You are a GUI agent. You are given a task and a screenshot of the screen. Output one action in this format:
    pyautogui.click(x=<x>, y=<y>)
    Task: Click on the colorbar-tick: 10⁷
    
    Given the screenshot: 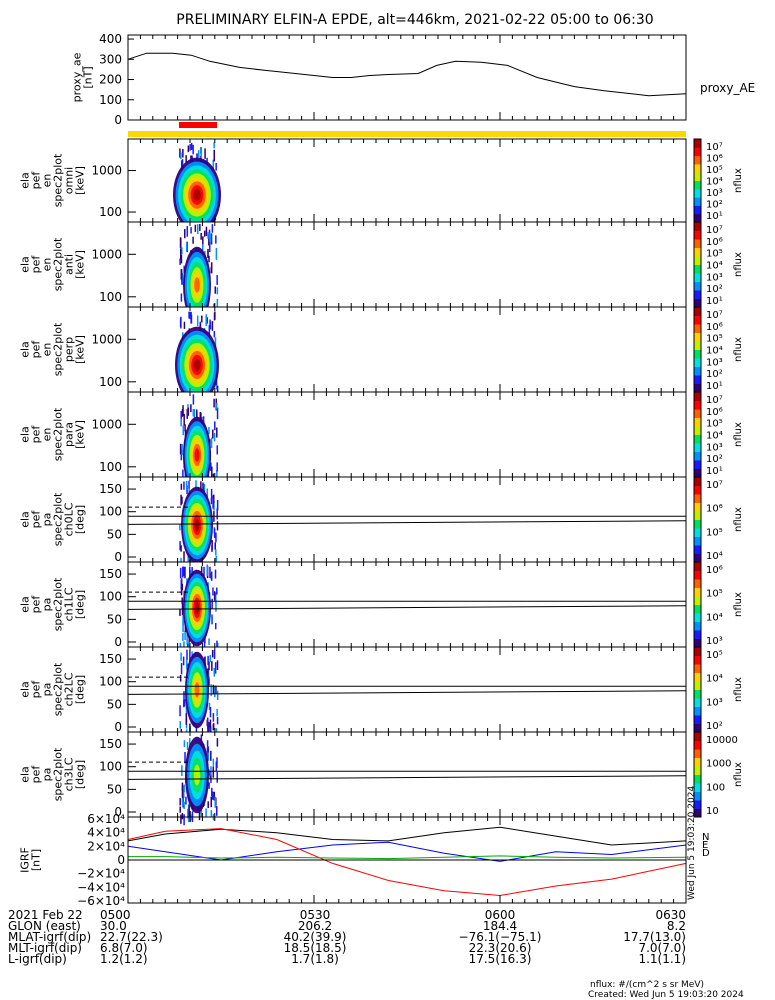 What is the action you would take?
    pyautogui.click(x=714, y=485)
    